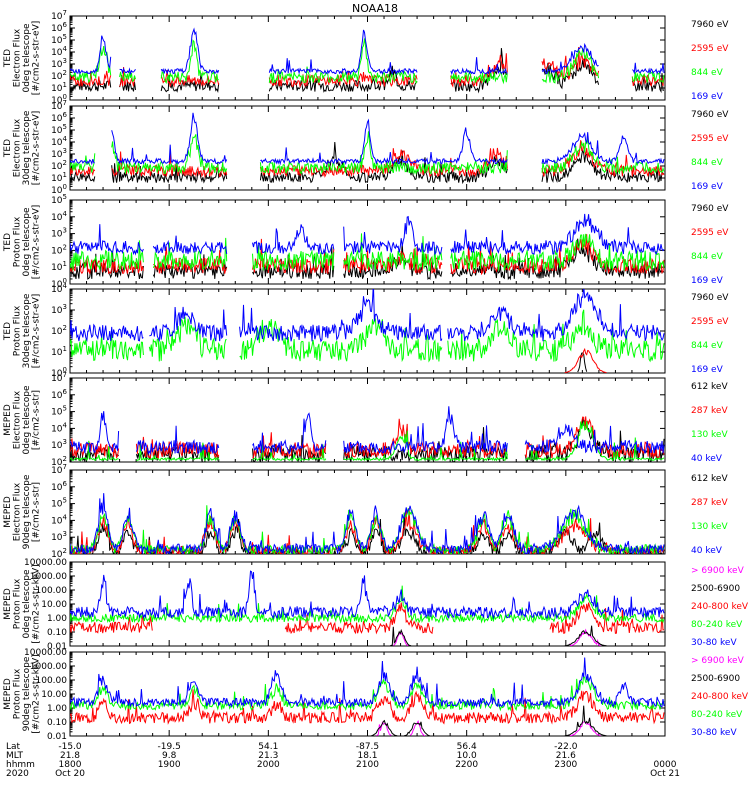  I want to click on time-axis-value: 2300, so click(565, 765).